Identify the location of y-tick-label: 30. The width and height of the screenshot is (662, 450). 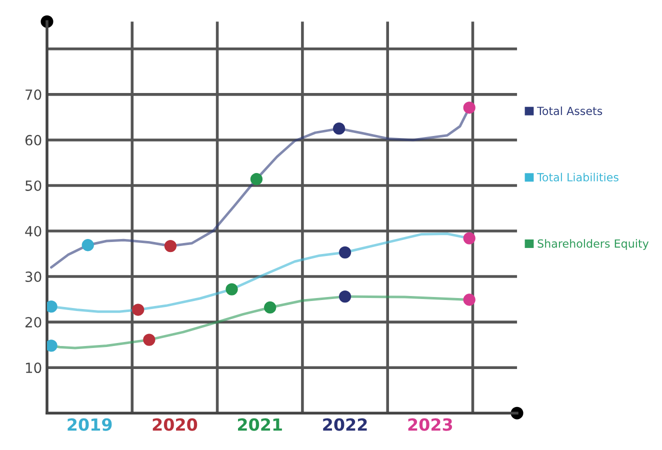
(34, 277).